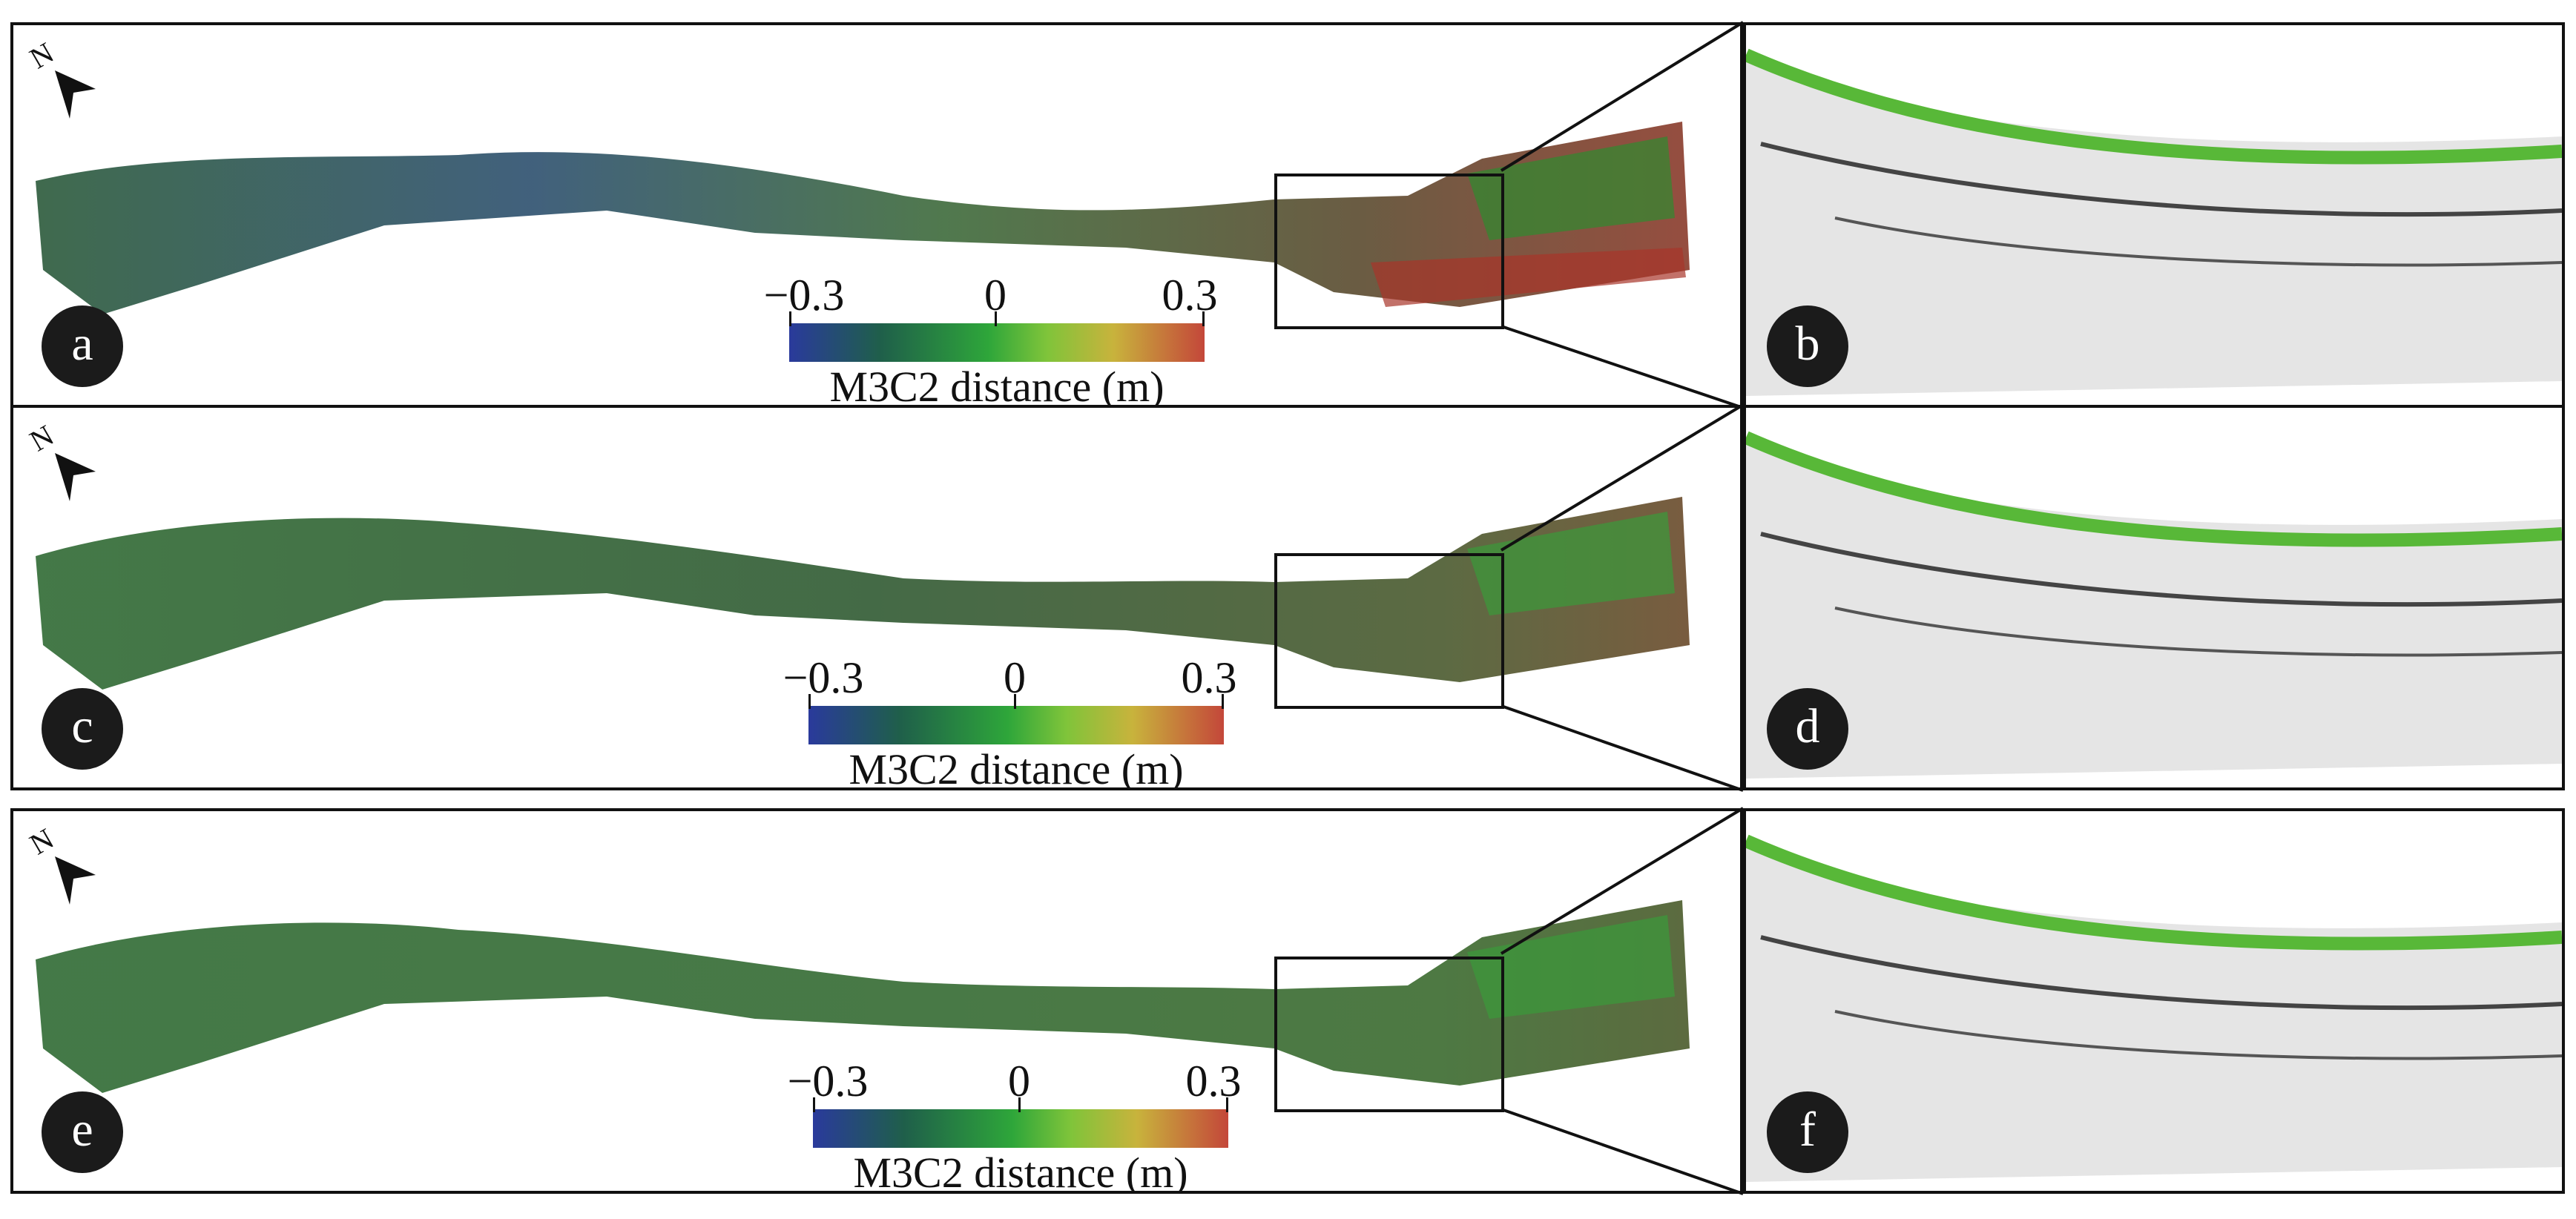 This screenshot has height=1219, width=2576. Describe the element at coordinates (2154, 605) in the screenshot. I see `zoom-point-cloud-d` at that location.